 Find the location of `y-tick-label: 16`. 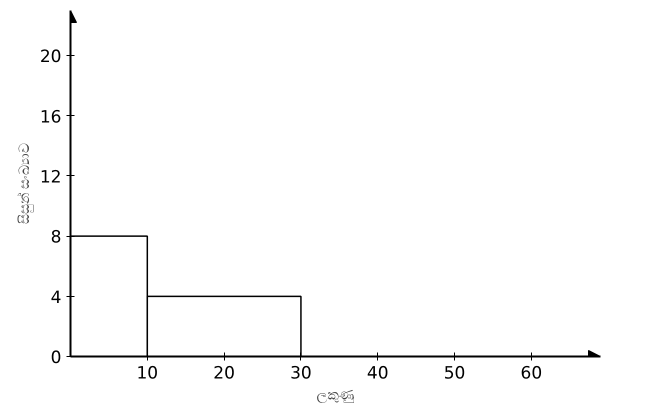

y-tick-label: 16 is located at coordinates (51, 117).